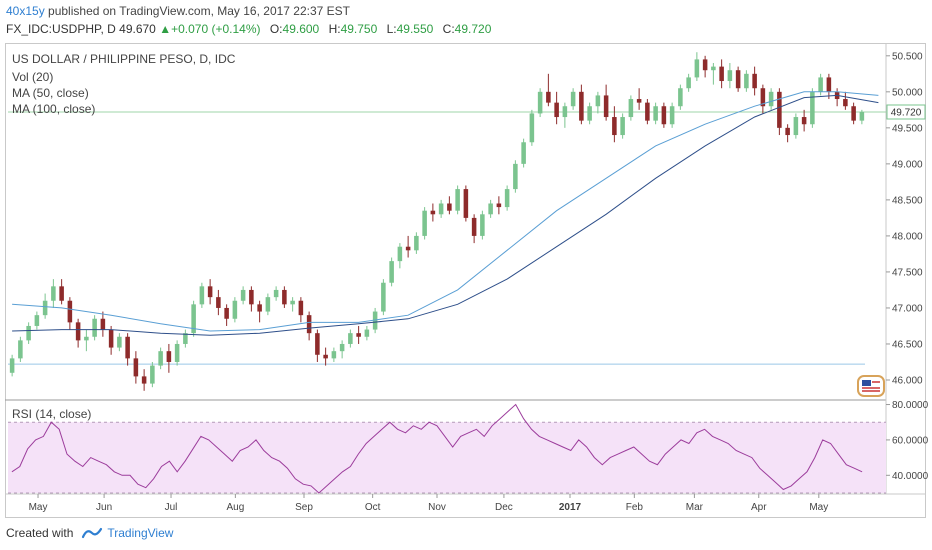  Describe the element at coordinates (50, 93) in the screenshot. I see `legend-ma50: MA (50, close)` at that location.